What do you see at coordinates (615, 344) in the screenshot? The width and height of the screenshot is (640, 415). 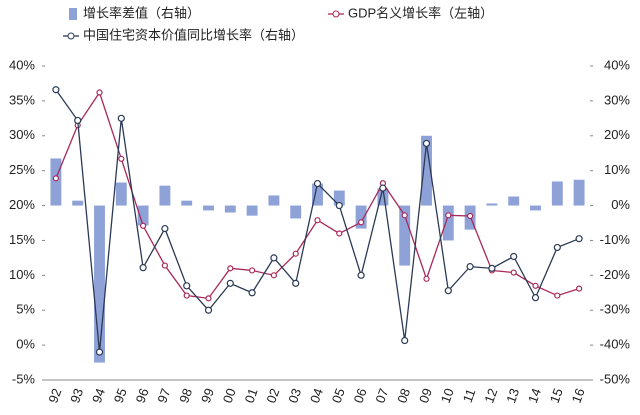 I see `y2-tick-label: -40%` at bounding box center [615, 344].